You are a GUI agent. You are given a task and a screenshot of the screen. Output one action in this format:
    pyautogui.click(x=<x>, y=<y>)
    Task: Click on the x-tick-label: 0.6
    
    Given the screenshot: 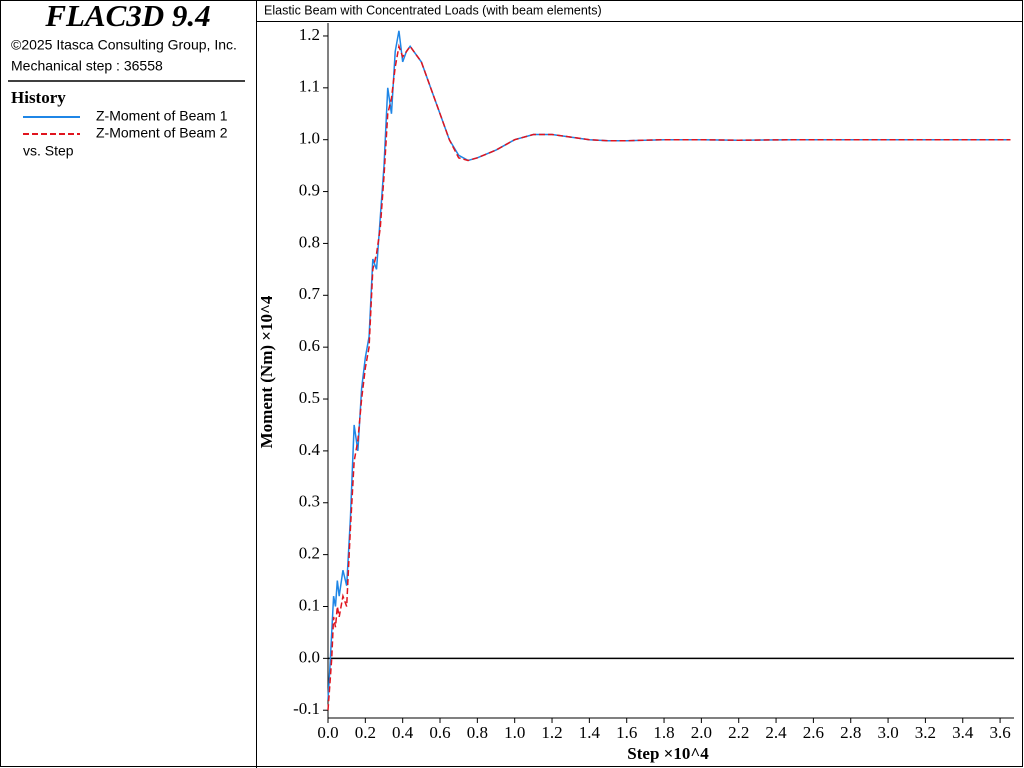 What is the action you would take?
    pyautogui.click(x=439, y=732)
    